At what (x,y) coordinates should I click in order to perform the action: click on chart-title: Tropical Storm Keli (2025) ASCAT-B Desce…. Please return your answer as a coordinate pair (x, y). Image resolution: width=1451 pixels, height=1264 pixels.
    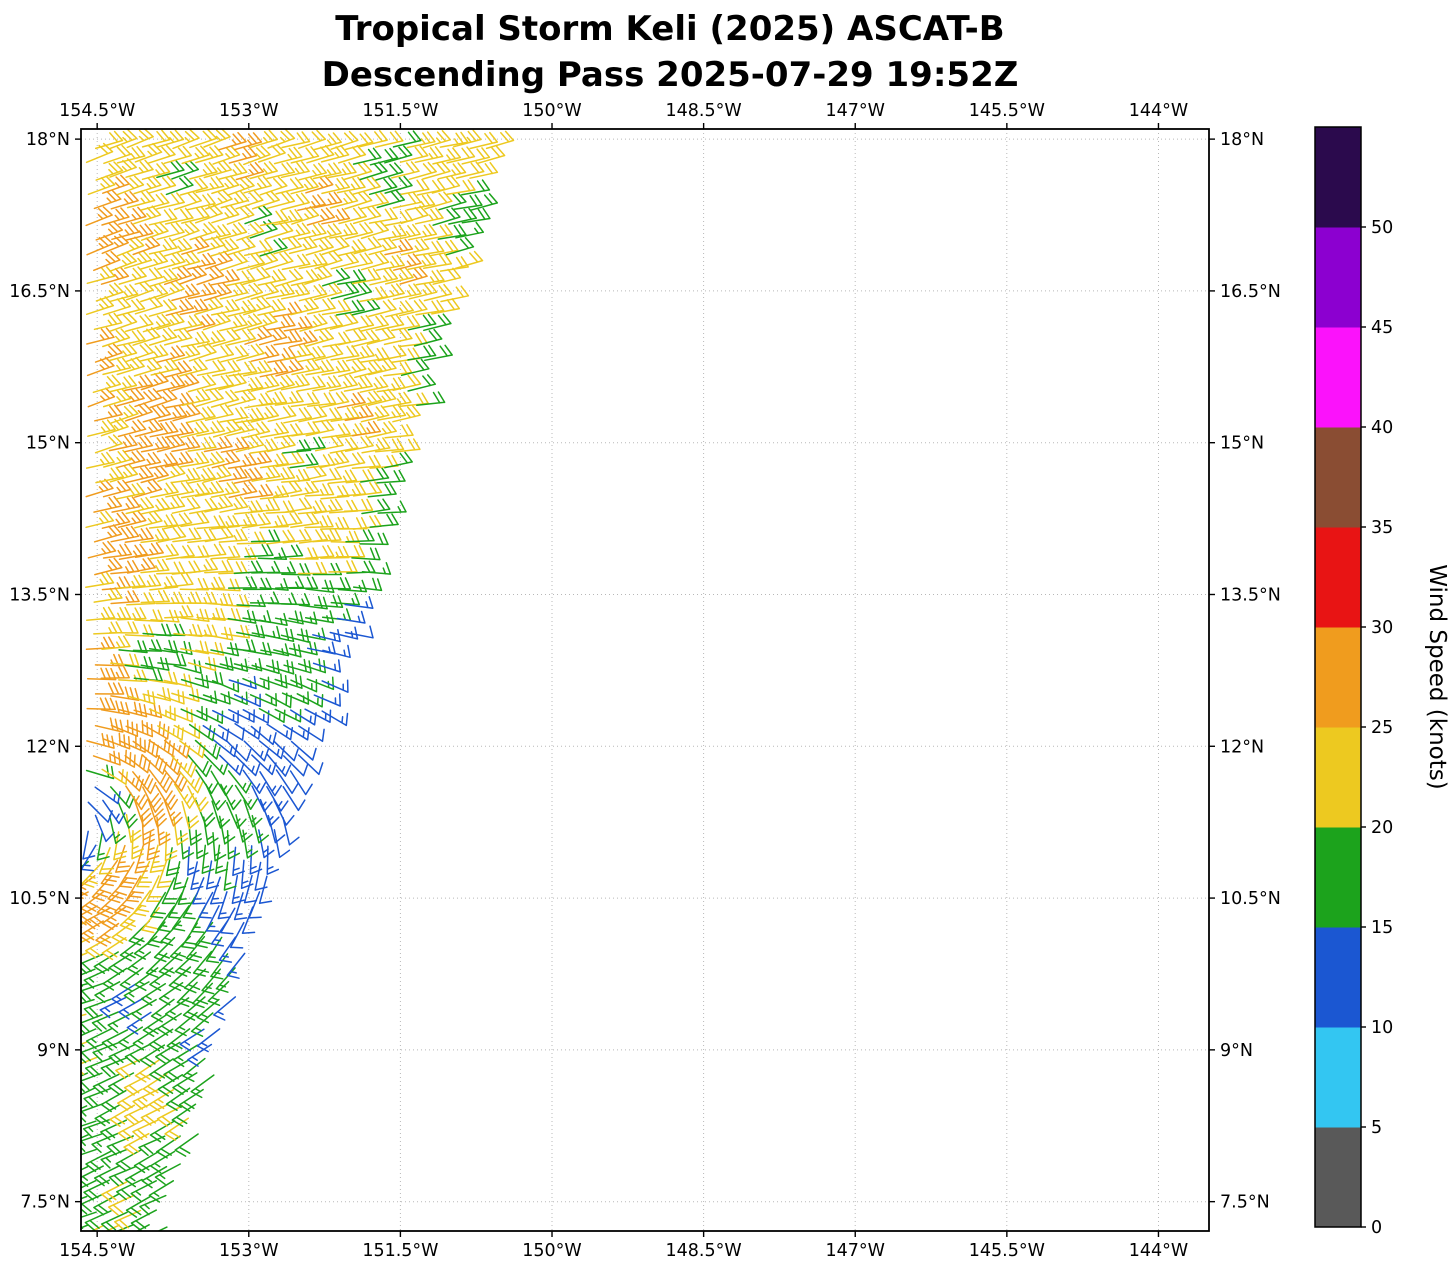
    Looking at the image, I should click on (670, 52).